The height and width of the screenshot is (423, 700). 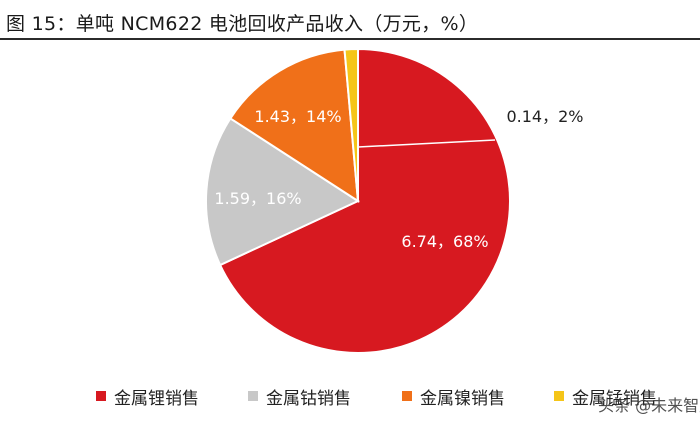 I want to click on legend-item-cobalt: 金属钴销售, so click(x=299, y=396).